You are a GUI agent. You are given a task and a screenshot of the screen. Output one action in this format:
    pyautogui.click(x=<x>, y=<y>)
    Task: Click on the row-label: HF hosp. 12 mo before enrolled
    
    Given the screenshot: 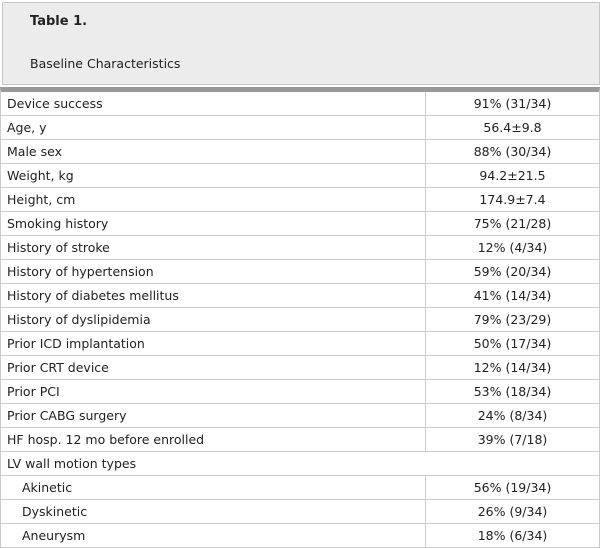 What is the action you would take?
    pyautogui.click(x=213, y=439)
    